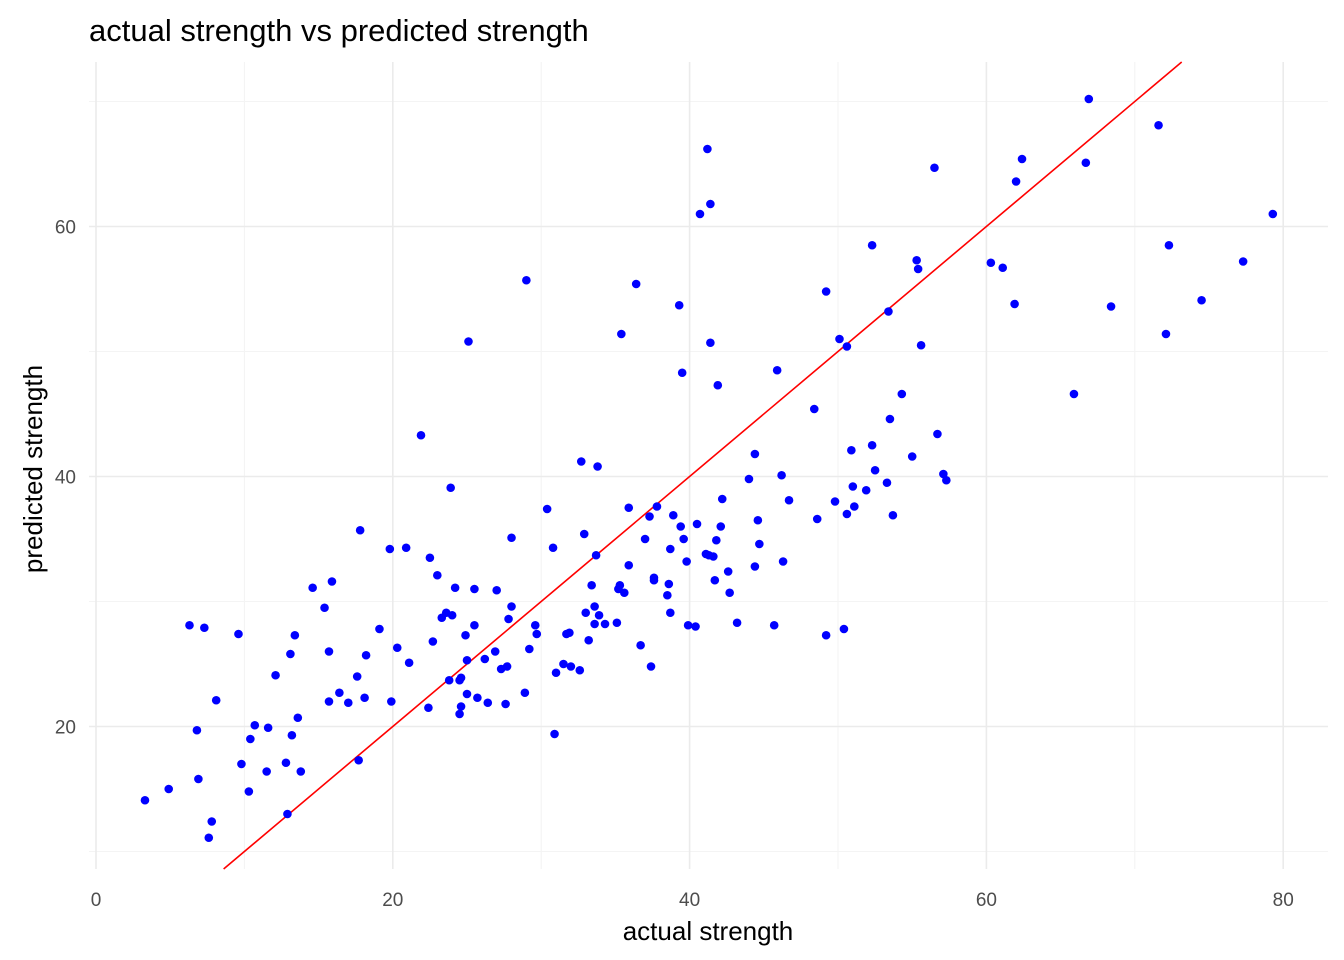  What do you see at coordinates (96, 900) in the screenshot?
I see `x-tick-label: 0` at bounding box center [96, 900].